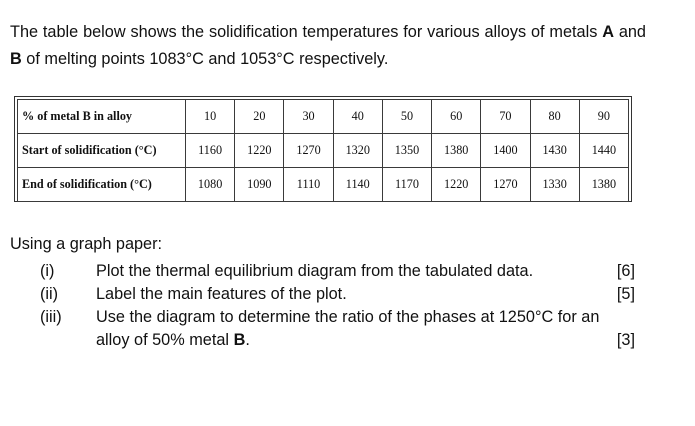 The width and height of the screenshot is (695, 426). What do you see at coordinates (210, 150) in the screenshot?
I see `table-cell: 1160` at bounding box center [210, 150].